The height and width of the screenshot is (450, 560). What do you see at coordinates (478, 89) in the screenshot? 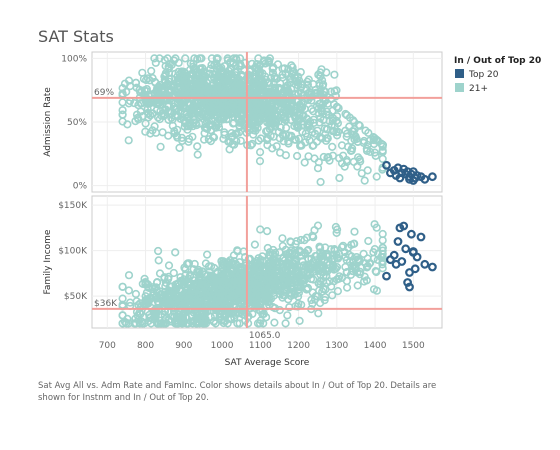
I see `legend-label-21-plus: 21+` at bounding box center [478, 89].